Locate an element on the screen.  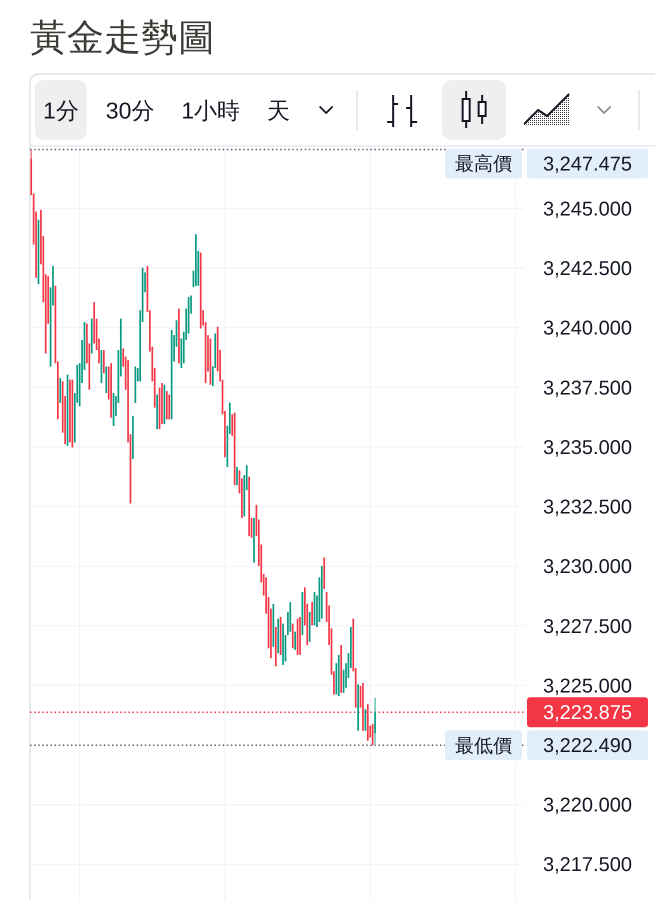
ref-line-label: 最高價 is located at coordinates (483, 164).